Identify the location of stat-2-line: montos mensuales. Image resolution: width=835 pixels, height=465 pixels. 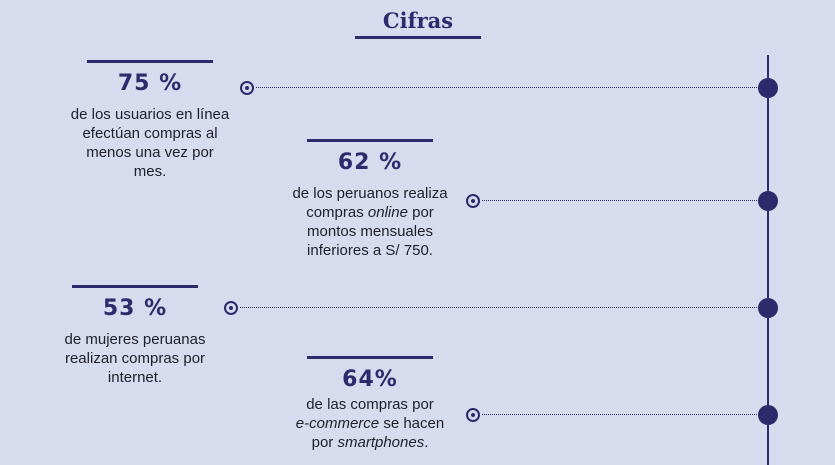
(370, 231).